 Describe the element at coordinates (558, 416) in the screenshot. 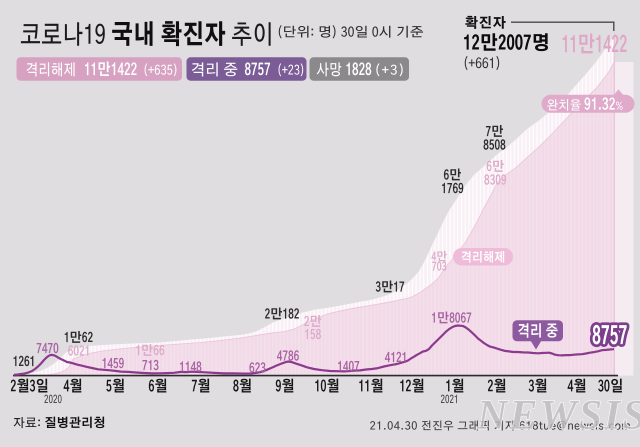

I see `svg-text: NEWSIS` at that location.